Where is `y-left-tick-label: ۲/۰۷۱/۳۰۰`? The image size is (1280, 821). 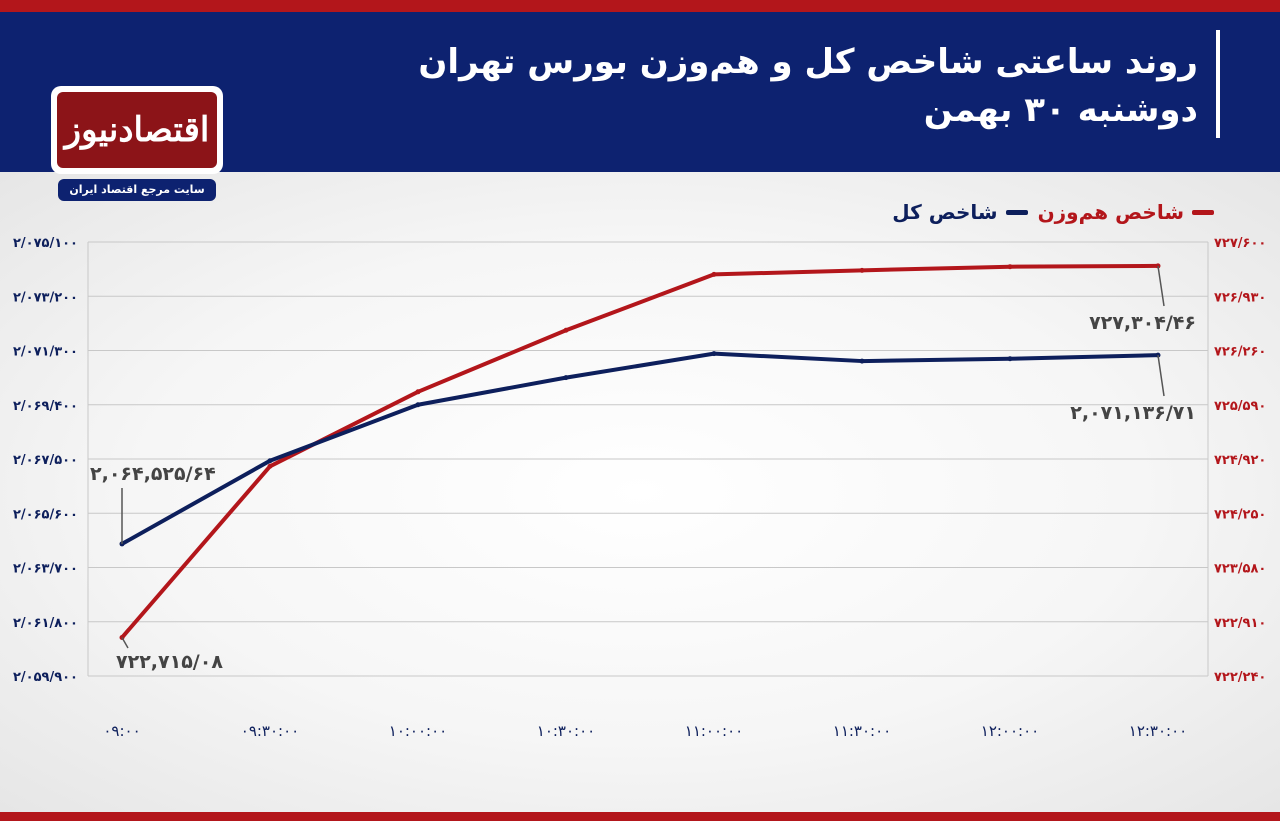 y-left-tick-label: ۲/۰۷۱/۳۰۰ is located at coordinates (45, 352).